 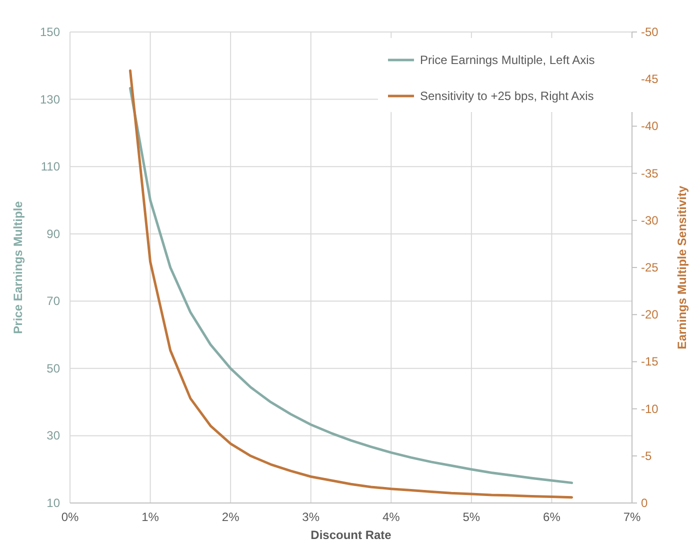 What do you see at coordinates (632, 517) in the screenshot?
I see `x-tick-label: 7%` at bounding box center [632, 517].